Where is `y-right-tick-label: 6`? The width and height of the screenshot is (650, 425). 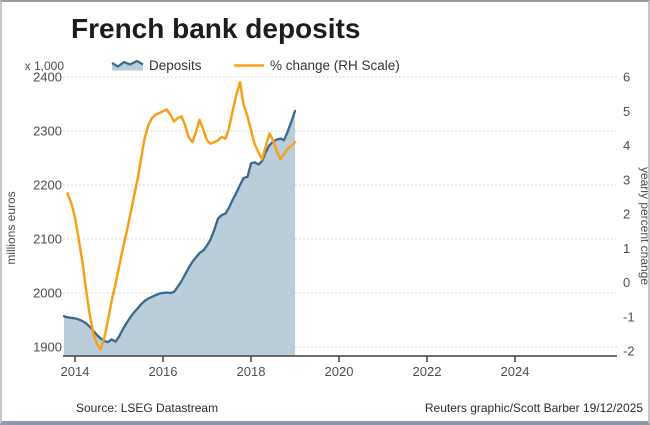 y-right-tick-label: 6 is located at coordinates (626, 77).